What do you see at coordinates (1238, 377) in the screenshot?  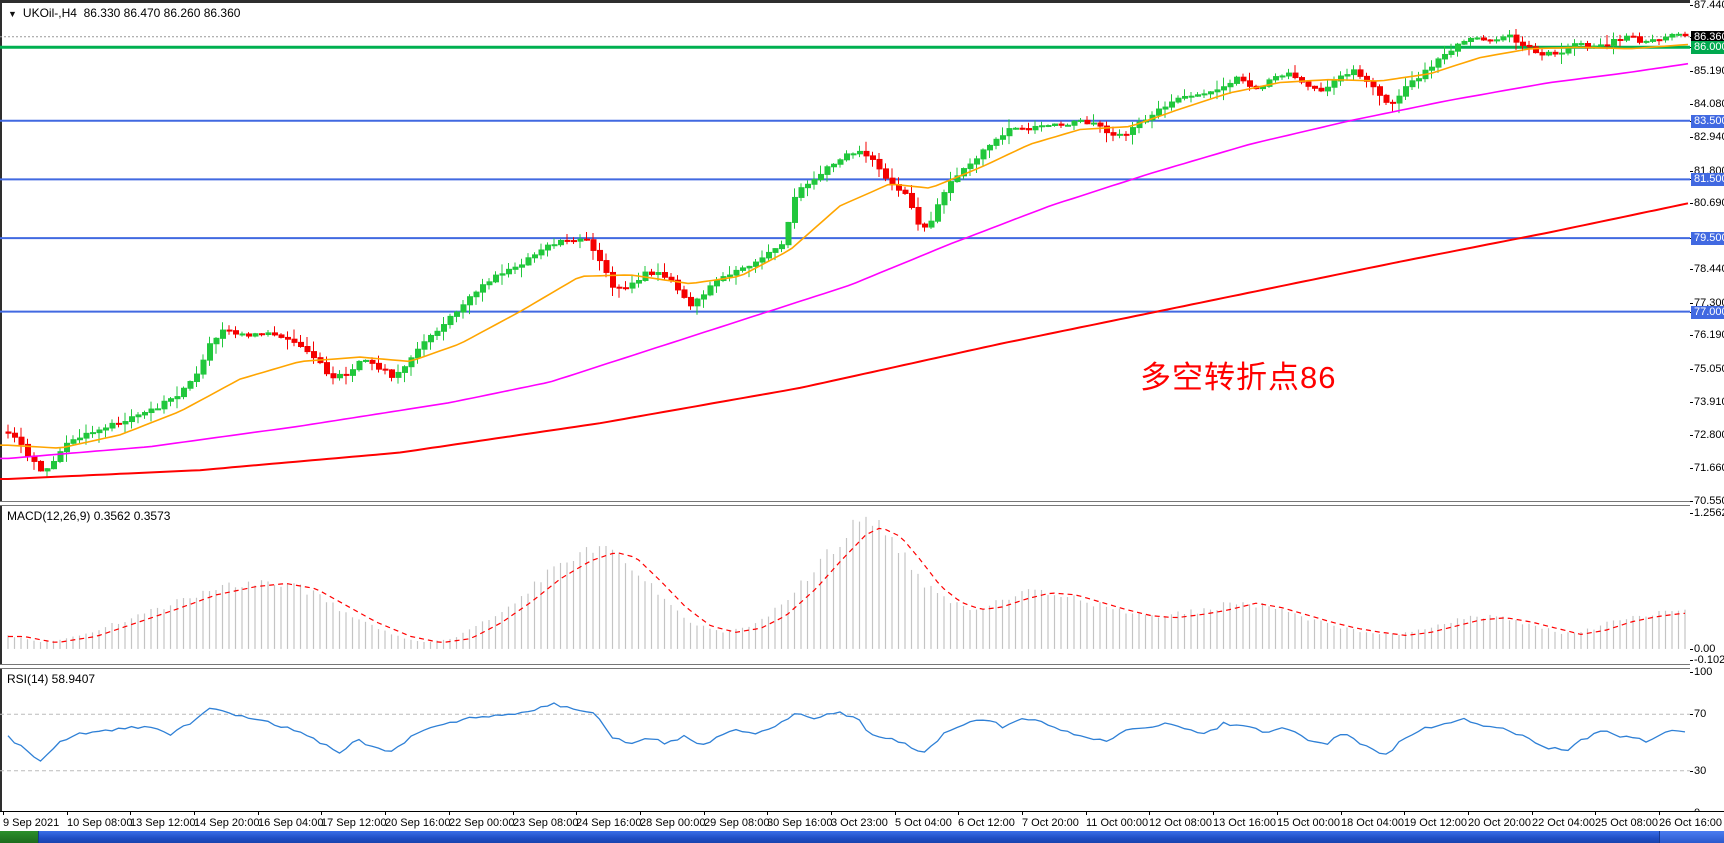 I see `chart-text-annotation: 多空转折点86` at bounding box center [1238, 377].